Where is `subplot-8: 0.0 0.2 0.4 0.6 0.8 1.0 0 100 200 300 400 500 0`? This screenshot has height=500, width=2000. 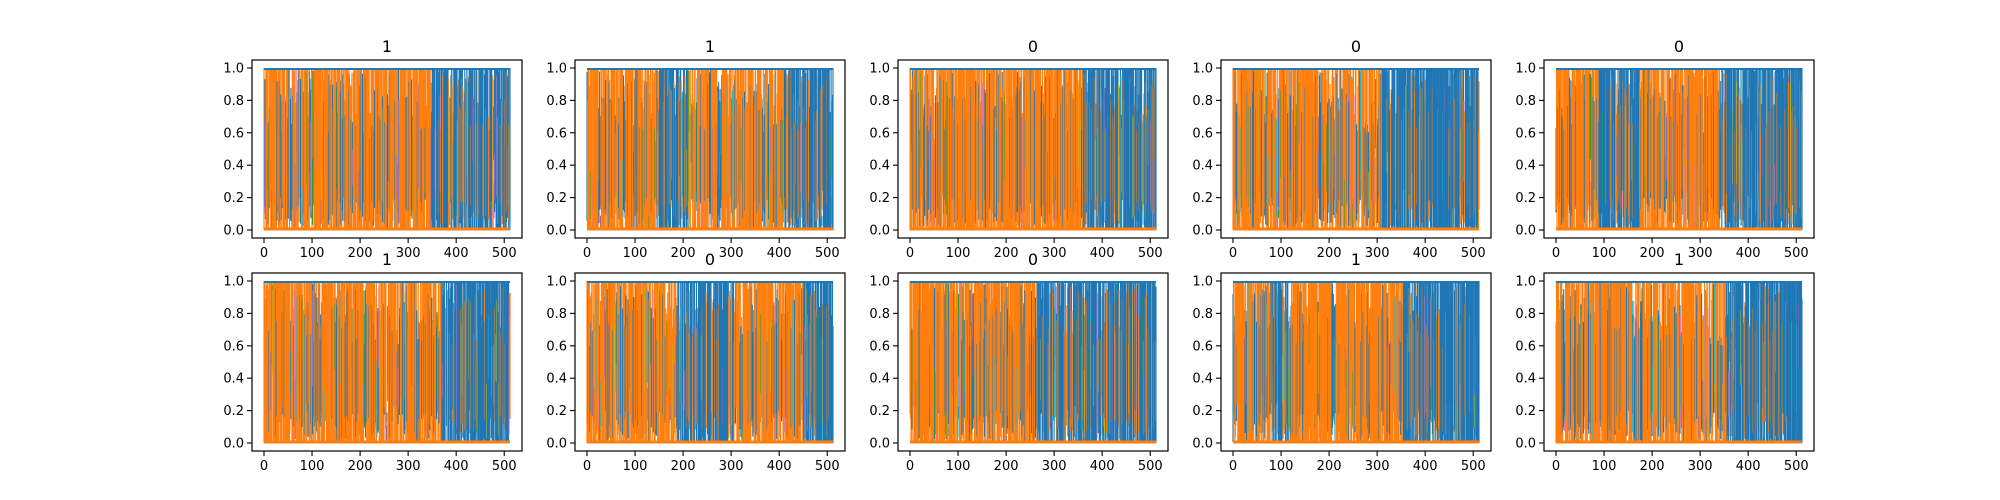 subplot-8: 0.0 0.2 0.4 0.6 0.8 1.0 0 100 200 300 400 500 0 is located at coordinates (1019, 362).